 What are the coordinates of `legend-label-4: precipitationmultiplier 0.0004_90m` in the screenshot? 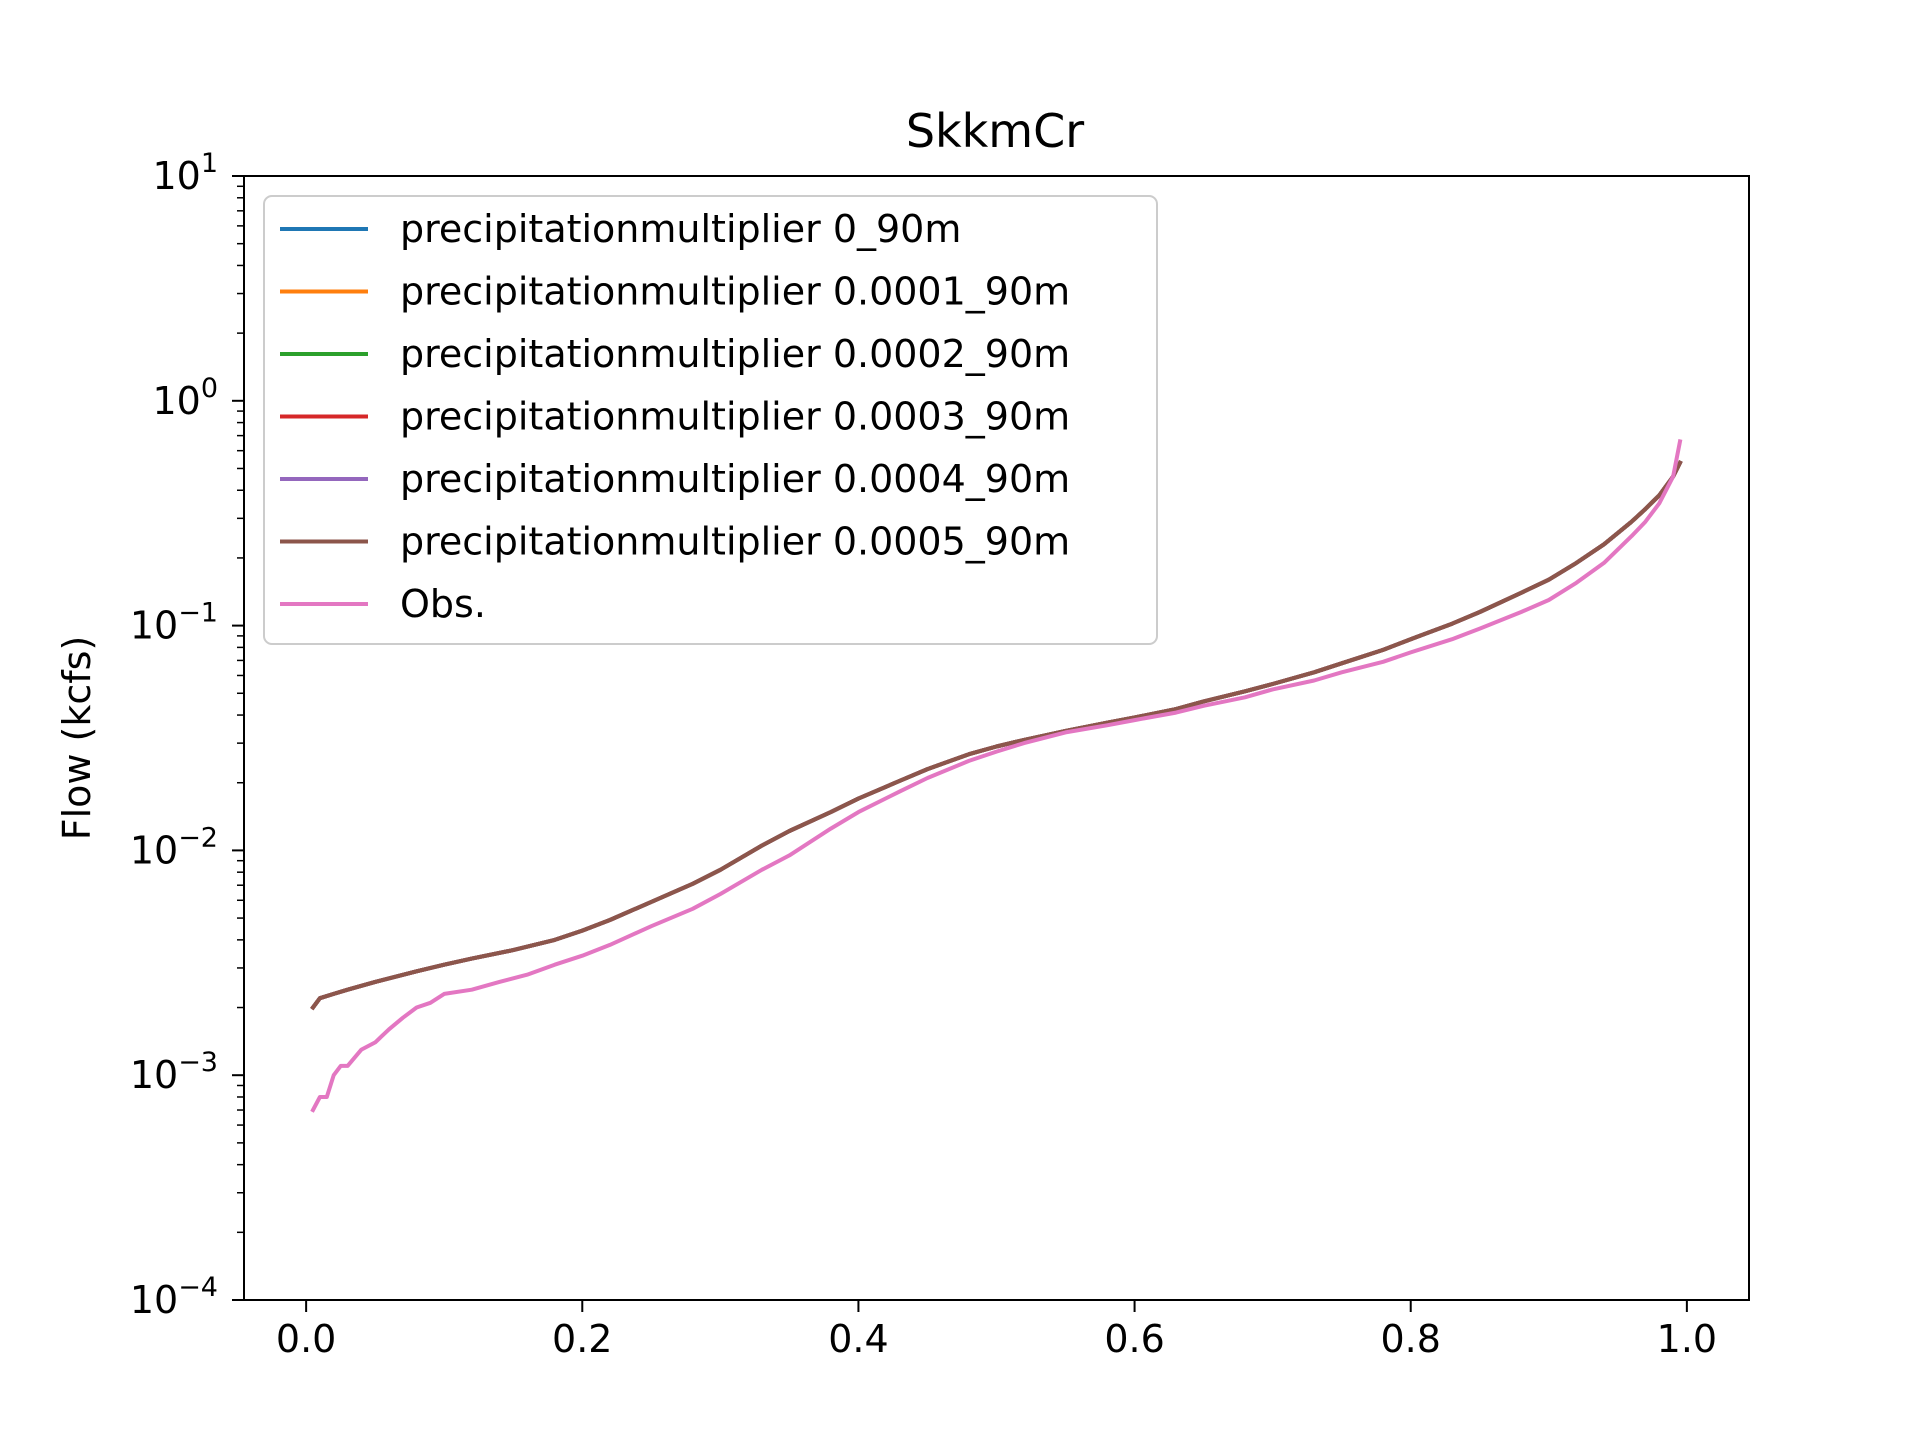 It's located at (735, 479).